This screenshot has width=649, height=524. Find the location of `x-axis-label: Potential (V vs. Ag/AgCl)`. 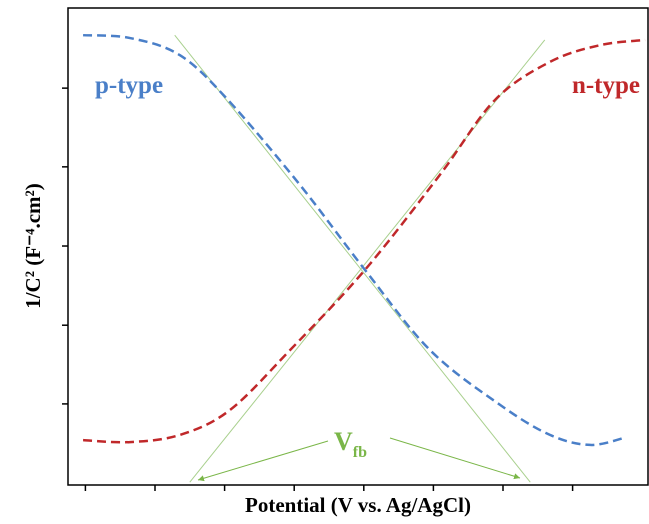

x-axis-label: Potential (V vs. Ag/AgCl) is located at coordinates (358, 505).